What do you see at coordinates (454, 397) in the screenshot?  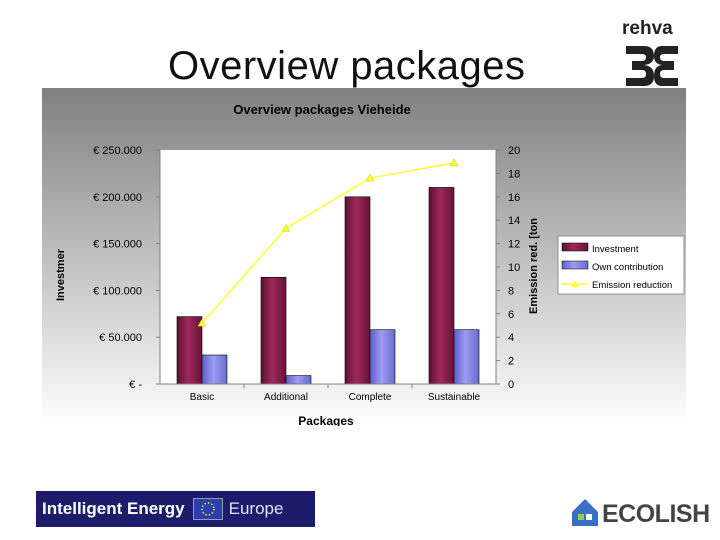 I see `x-tick-label: Sustainable` at bounding box center [454, 397].